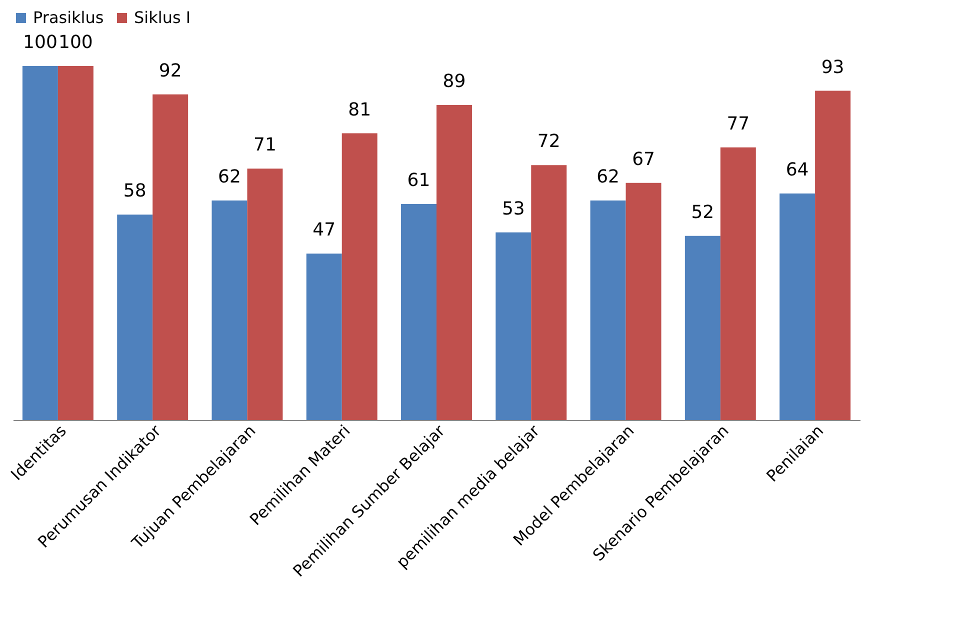 The image size is (966, 623). What do you see at coordinates (643, 159) in the screenshot?
I see `data-label: 67` at bounding box center [643, 159].